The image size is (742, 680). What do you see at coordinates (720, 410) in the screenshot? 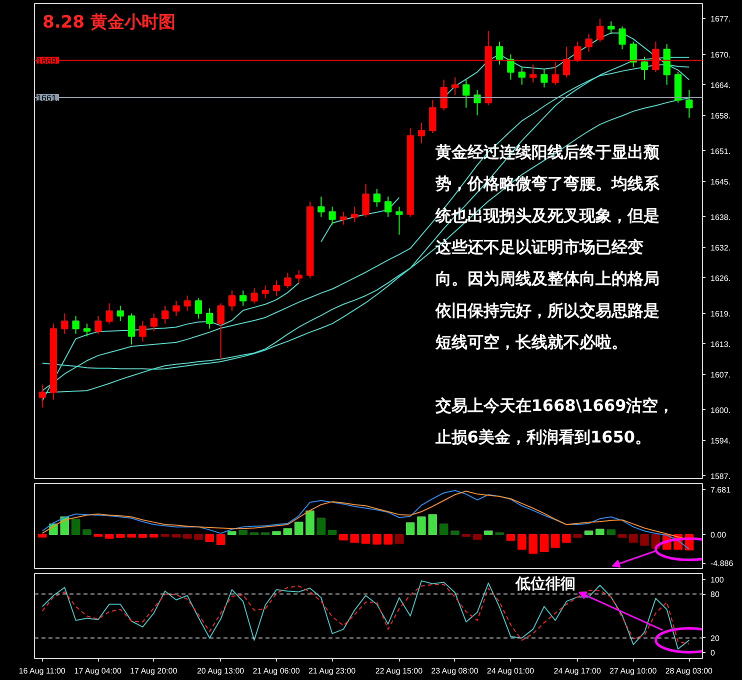
I see `y-tick-label: 1600.` at bounding box center [720, 410].